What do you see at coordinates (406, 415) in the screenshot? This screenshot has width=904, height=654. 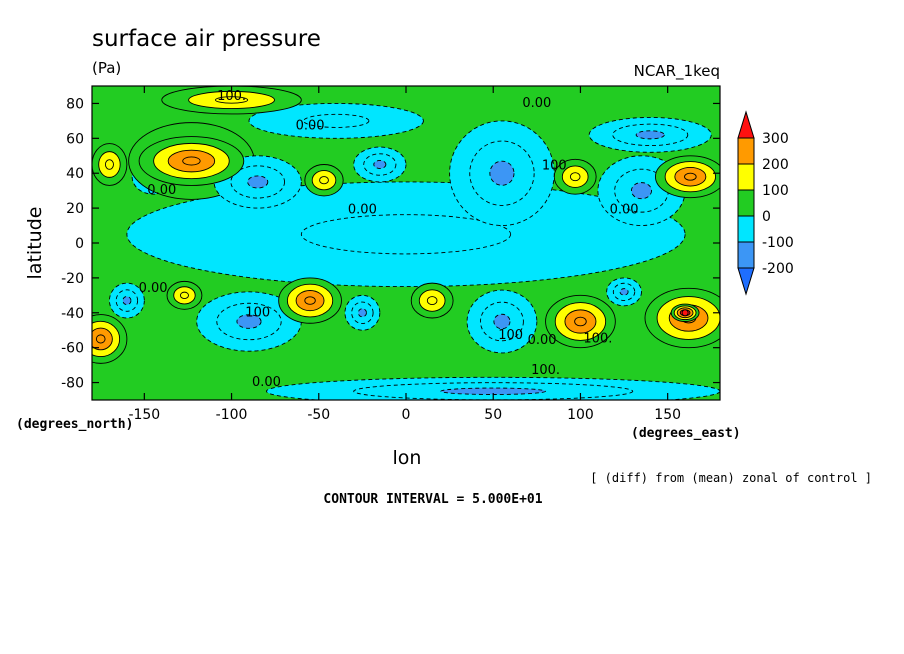 I see `x-tick-label: 0` at bounding box center [406, 415].